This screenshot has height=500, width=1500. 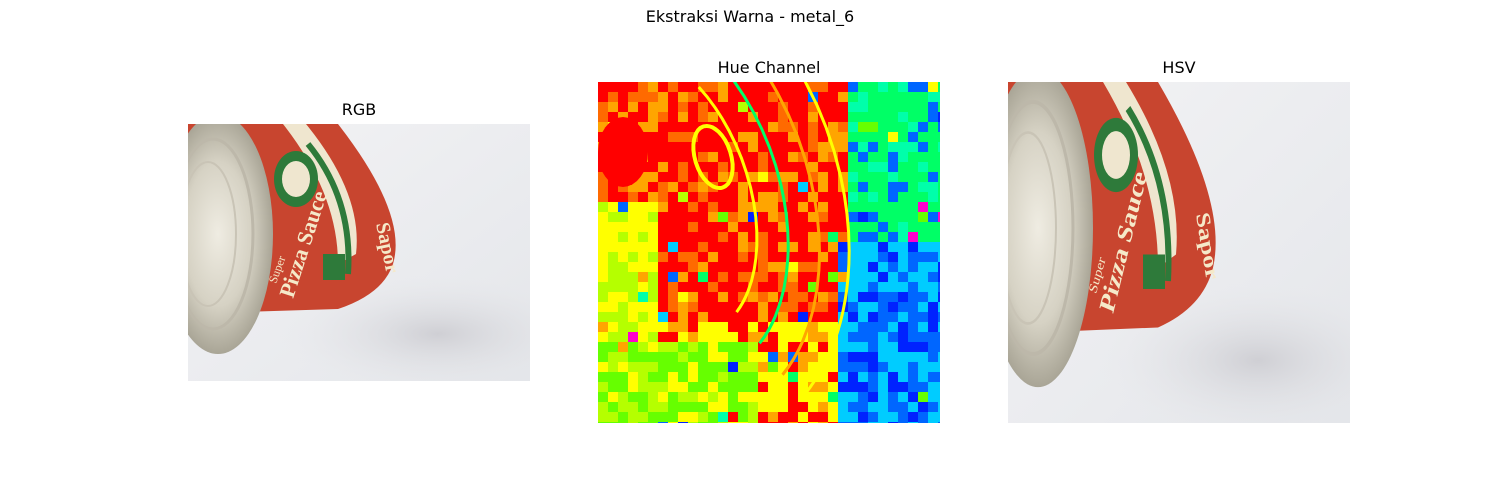 I want to click on rgb-image: Super Pizza Sauce Sapor, so click(x=359, y=252).